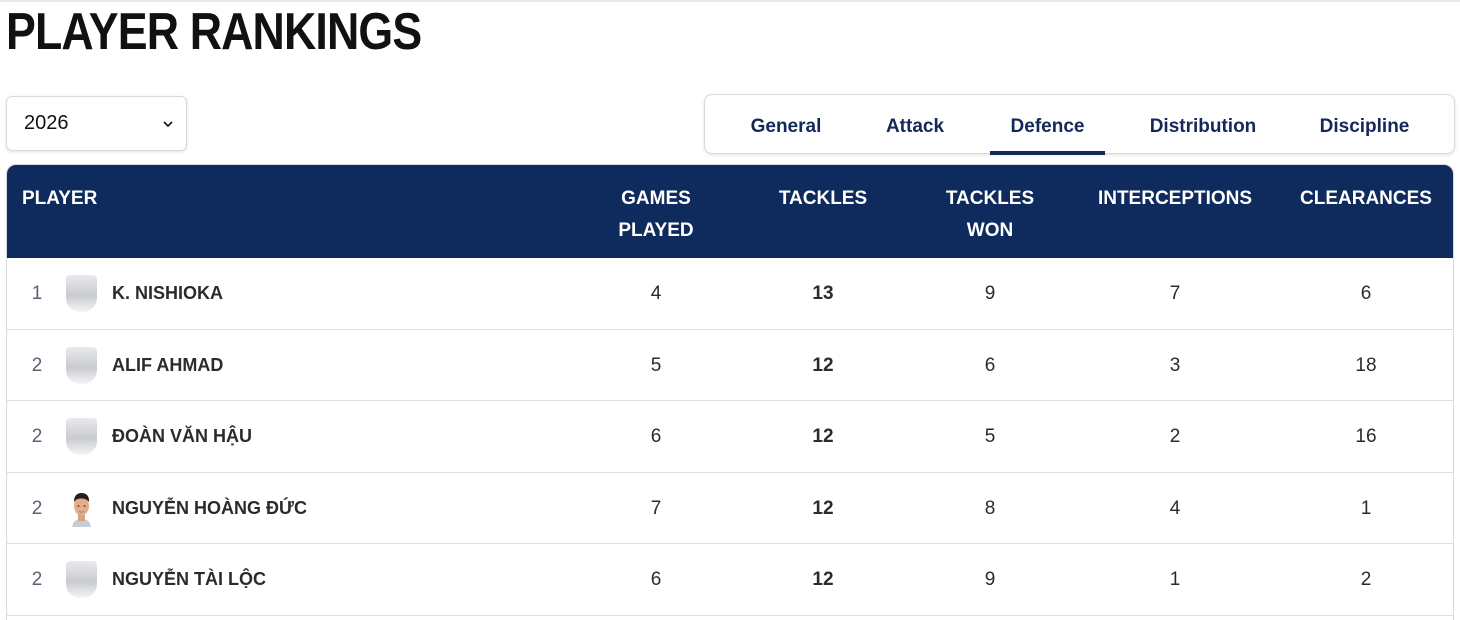 The width and height of the screenshot is (1460, 620). What do you see at coordinates (990, 215) in the screenshot?
I see `header-tackles-won: TACKLES WON` at bounding box center [990, 215].